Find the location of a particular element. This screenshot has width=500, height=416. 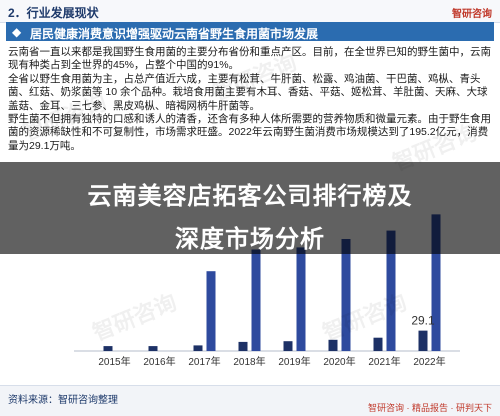

top-bar: 2．行业发展现状 智研咨询 is located at coordinates (250, 11).